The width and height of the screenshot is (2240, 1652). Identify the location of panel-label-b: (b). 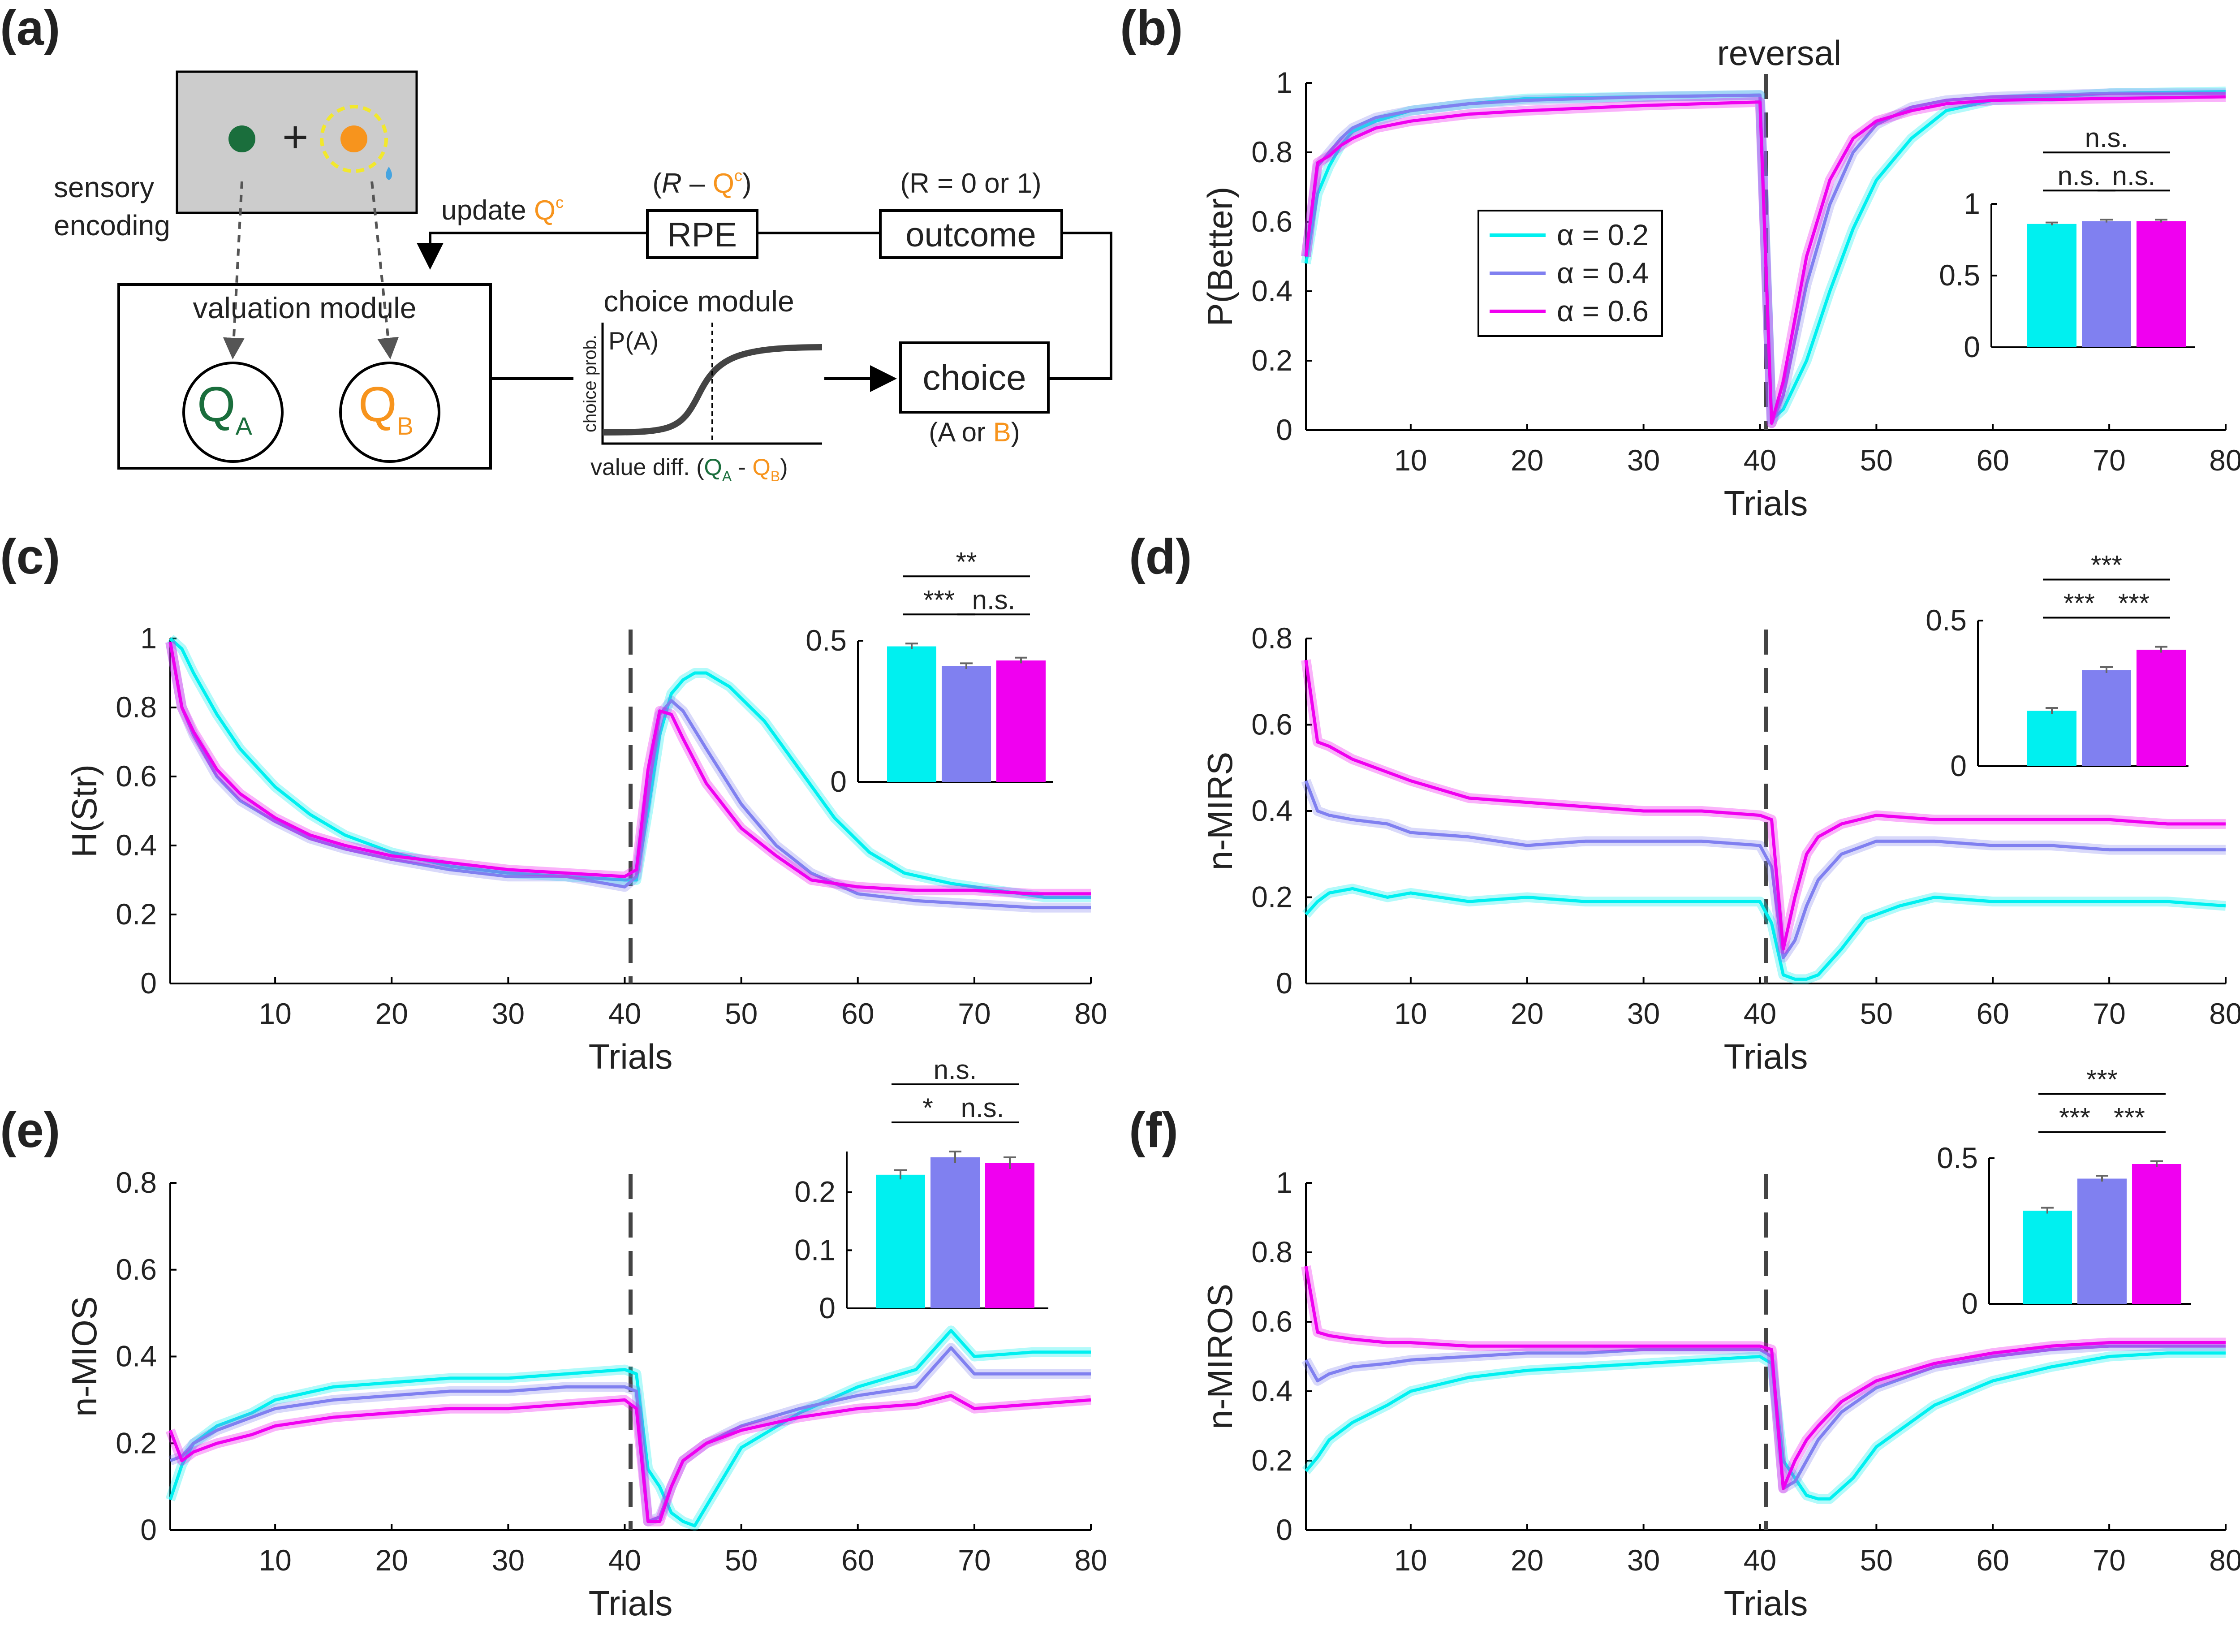
(1151, 28).